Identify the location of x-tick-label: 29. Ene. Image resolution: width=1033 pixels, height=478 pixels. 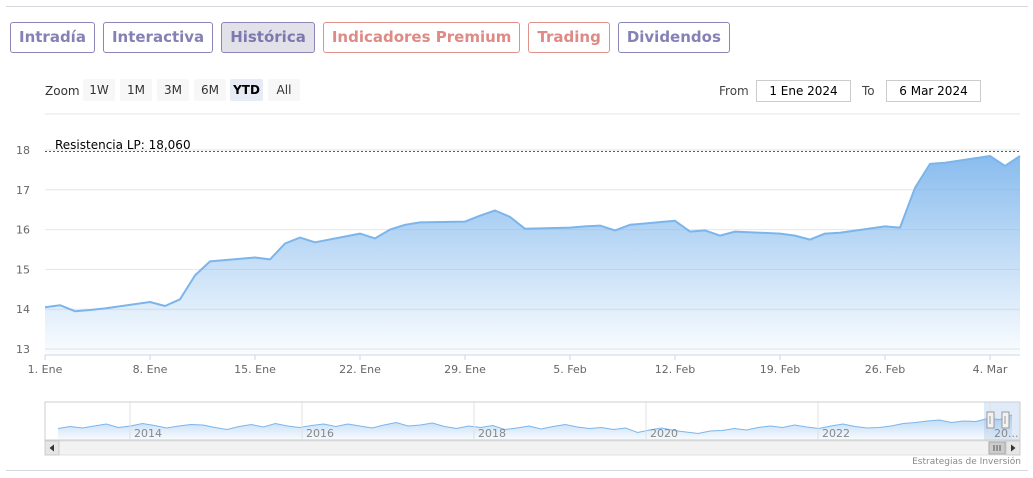
(465, 369).